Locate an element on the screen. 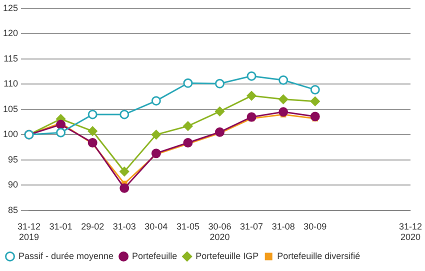 The image size is (425, 271). x-tick-label: 31-05 is located at coordinates (188, 226).